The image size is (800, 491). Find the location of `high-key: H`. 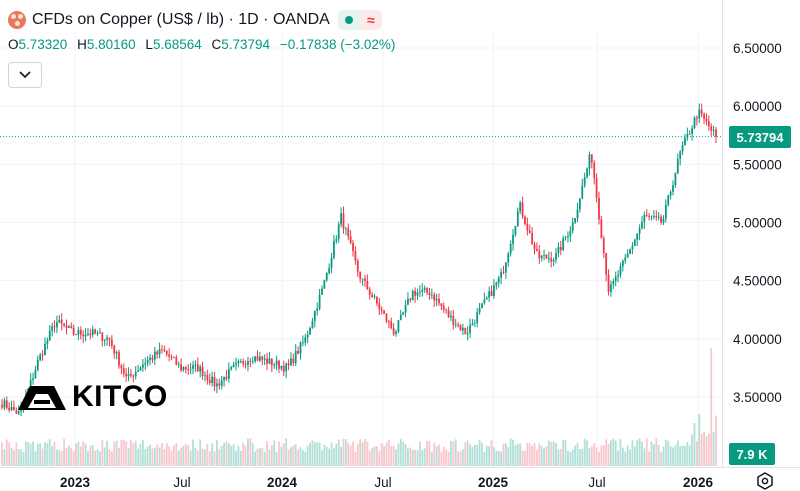

high-key: H is located at coordinates (82, 44).